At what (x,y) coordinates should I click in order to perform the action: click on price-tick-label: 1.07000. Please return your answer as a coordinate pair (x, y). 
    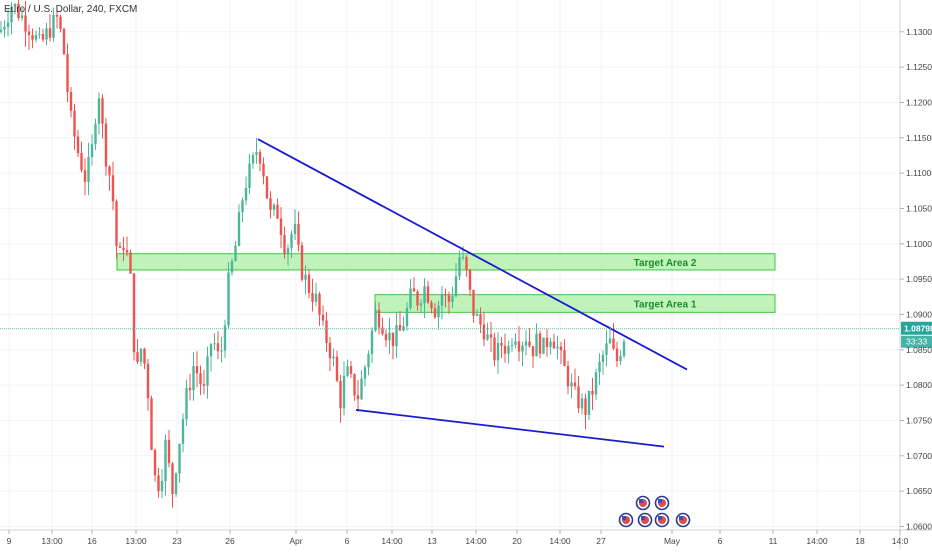
    Looking at the image, I should click on (919, 456).